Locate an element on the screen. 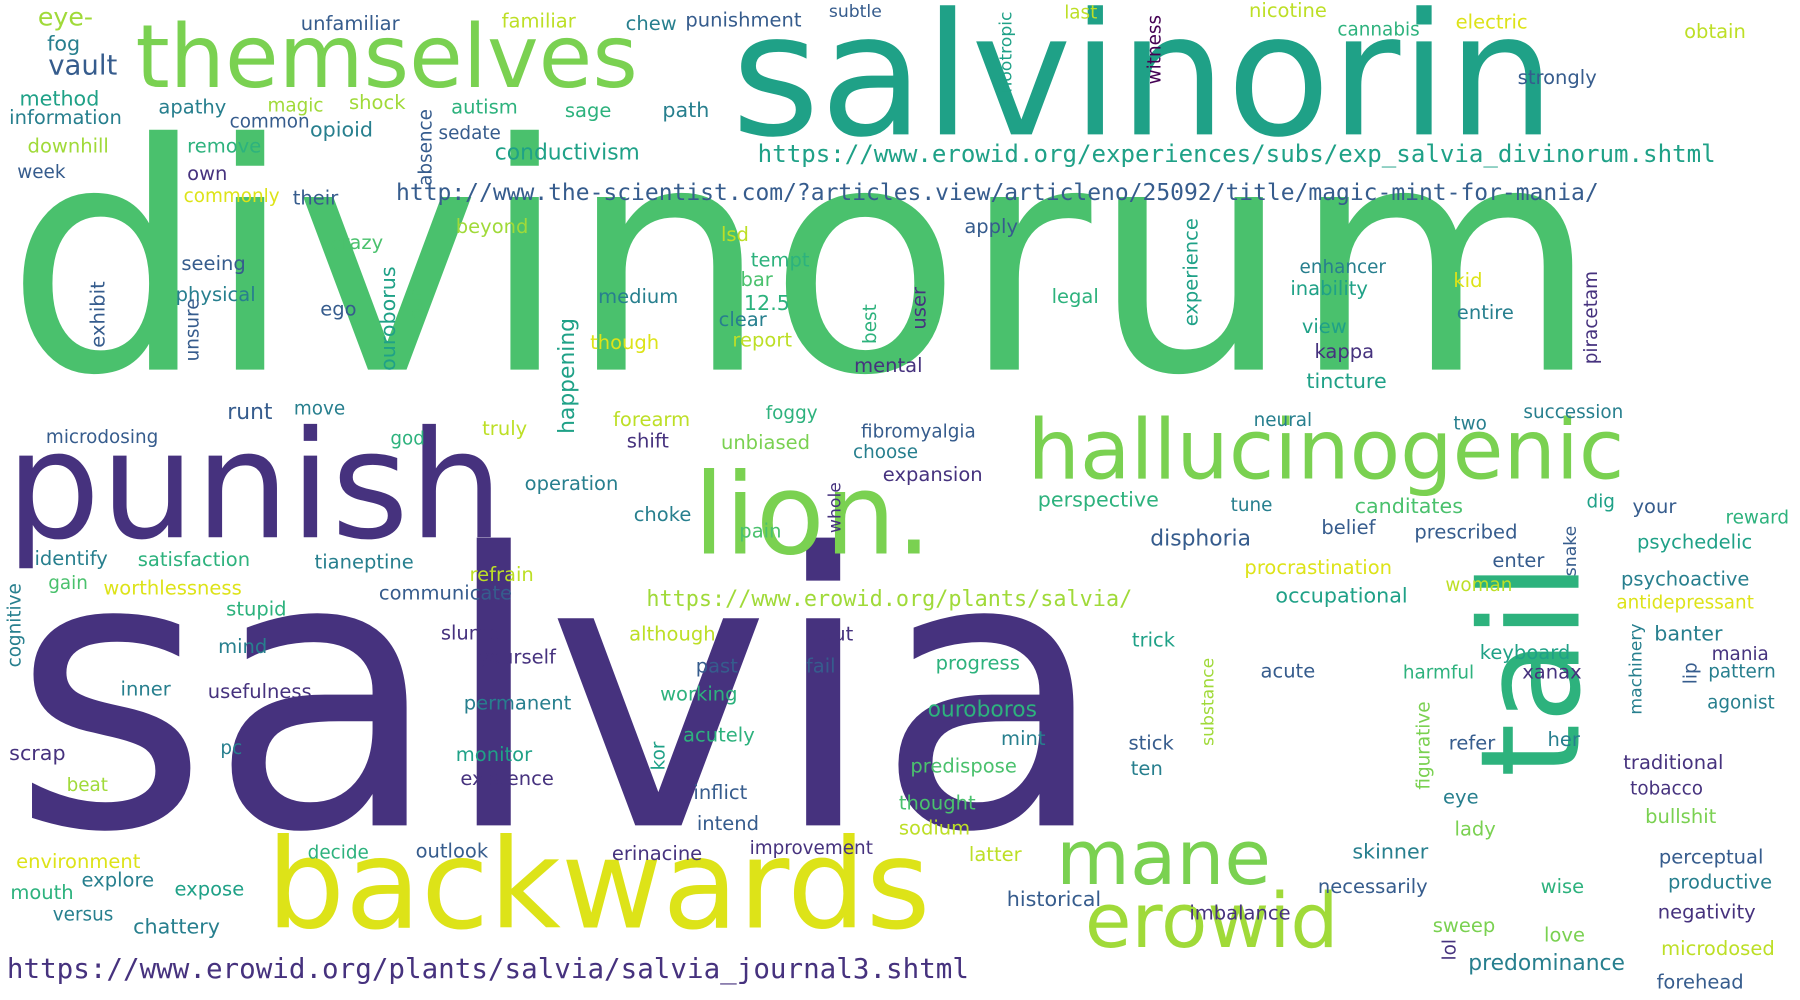  cloud-word: improvement is located at coordinates (811, 847).